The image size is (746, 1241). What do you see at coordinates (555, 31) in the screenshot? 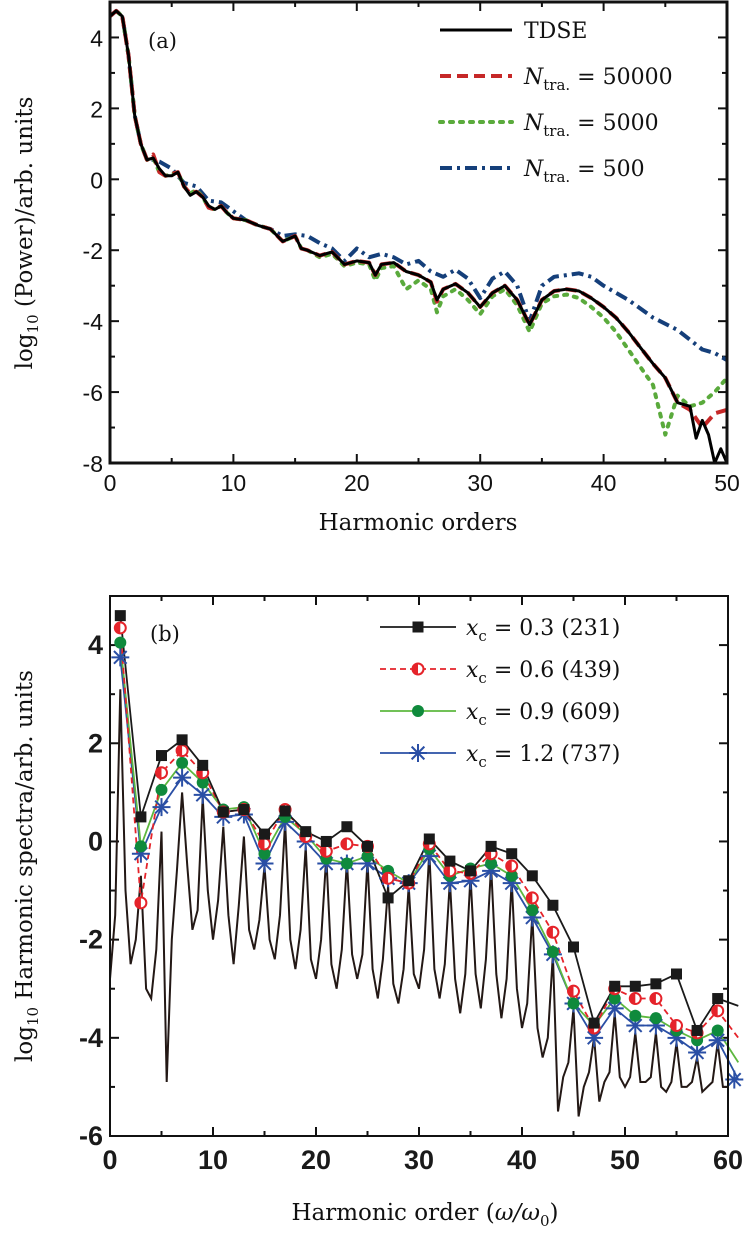
I see `legend-symbol: TDSE` at bounding box center [555, 31].